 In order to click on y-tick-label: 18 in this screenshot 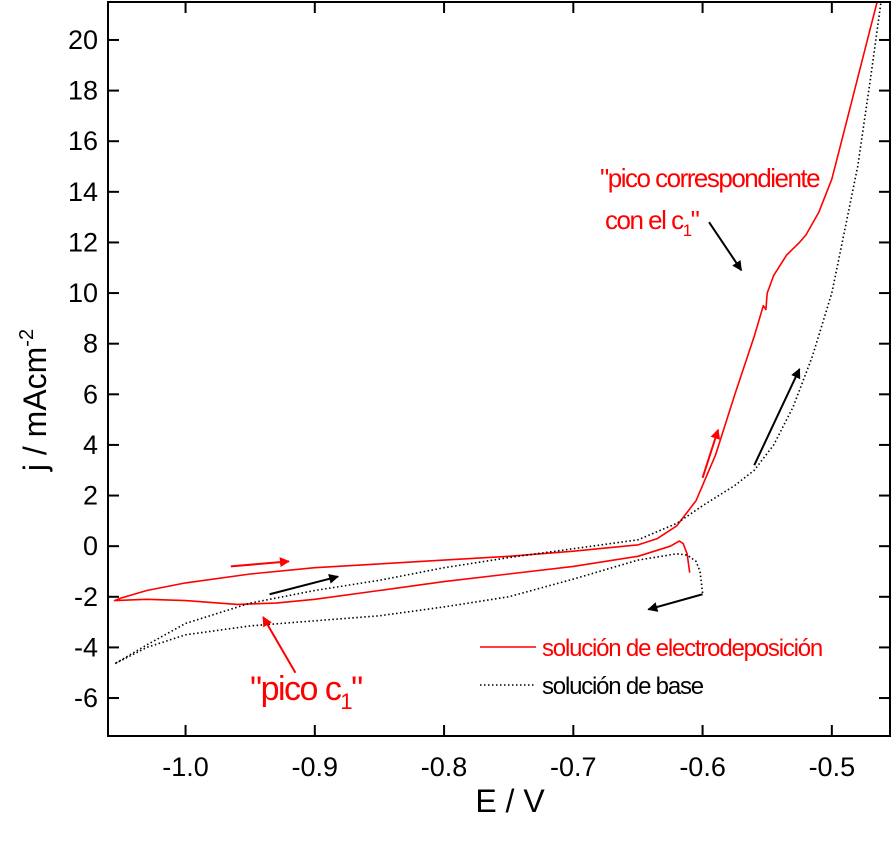, I will do `click(83, 91)`.